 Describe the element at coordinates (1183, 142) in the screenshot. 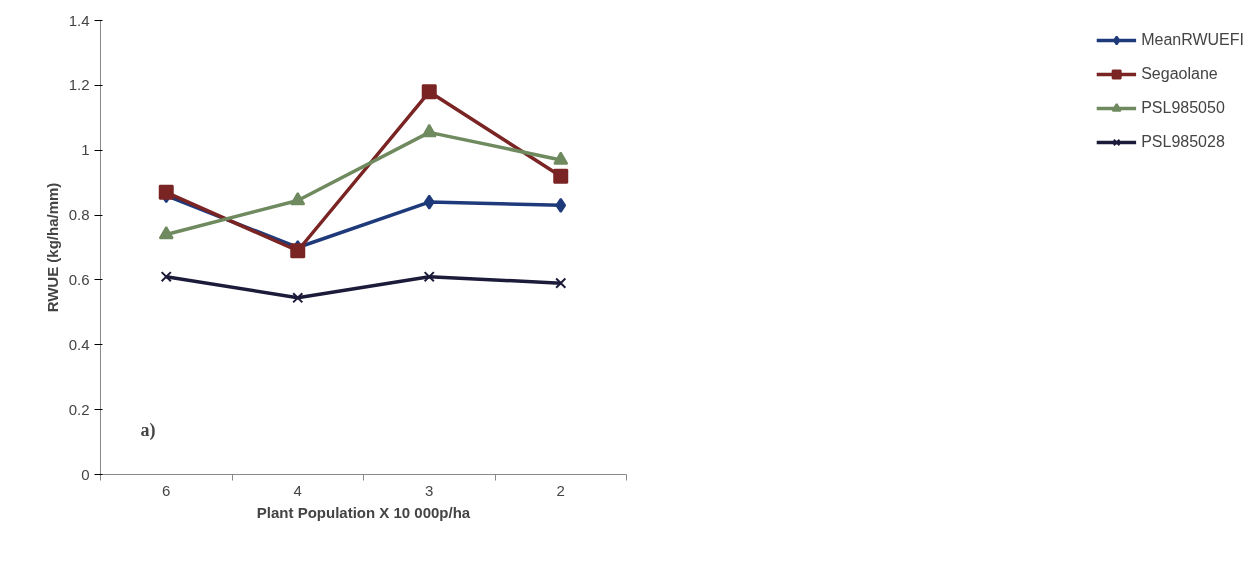

I see `legend-label: PSL985028` at that location.